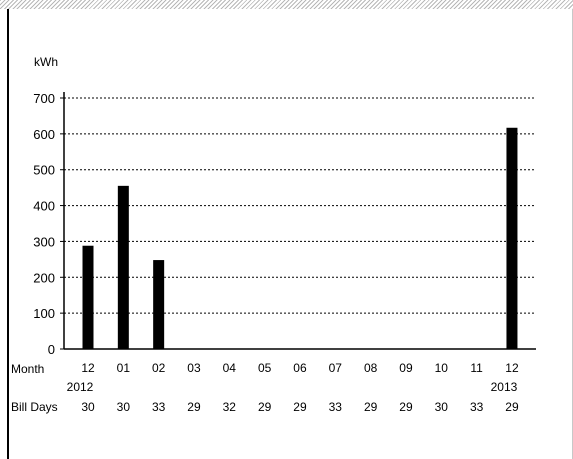  Describe the element at coordinates (51, 349) in the screenshot. I see `y-tick-label: 0` at that location.